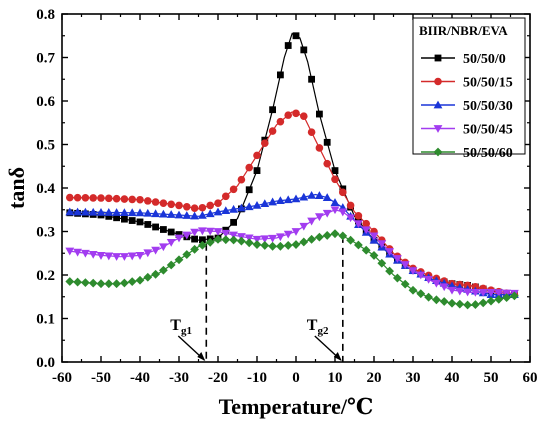  I want to click on y-tick-label: 0.8, so click(45, 15).